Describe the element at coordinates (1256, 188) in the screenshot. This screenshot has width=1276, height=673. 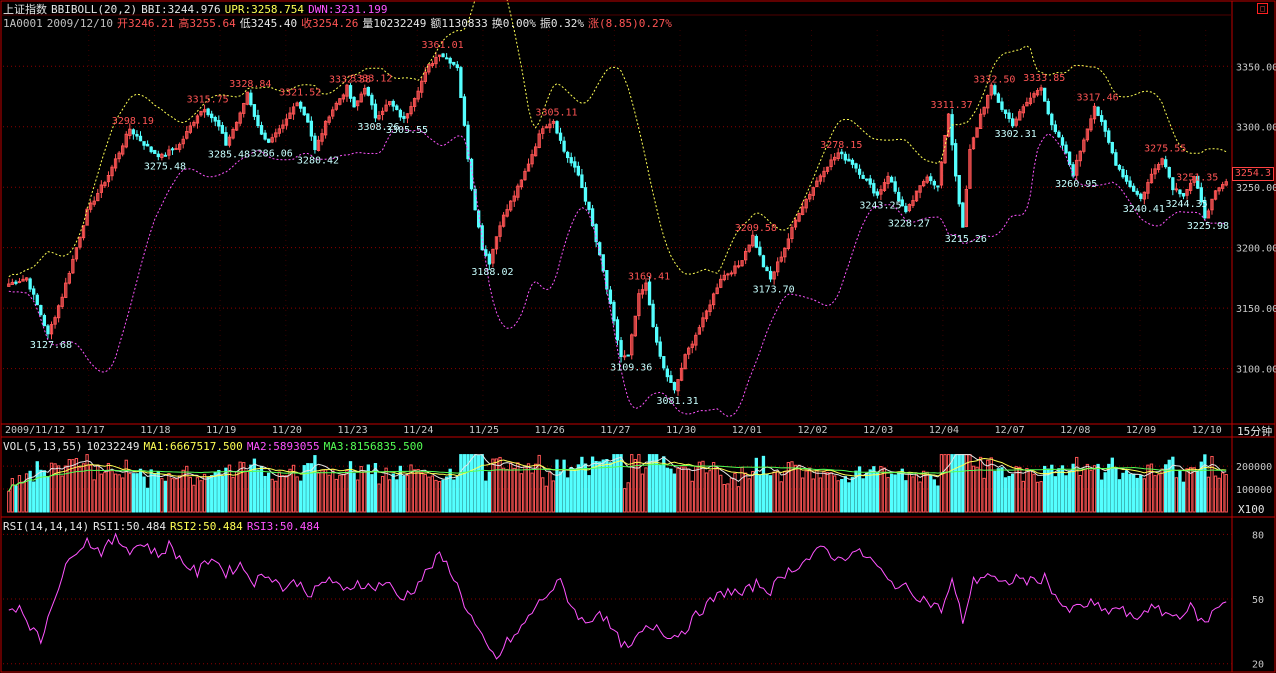
I see `price-tick-label: 3250.00` at that location.